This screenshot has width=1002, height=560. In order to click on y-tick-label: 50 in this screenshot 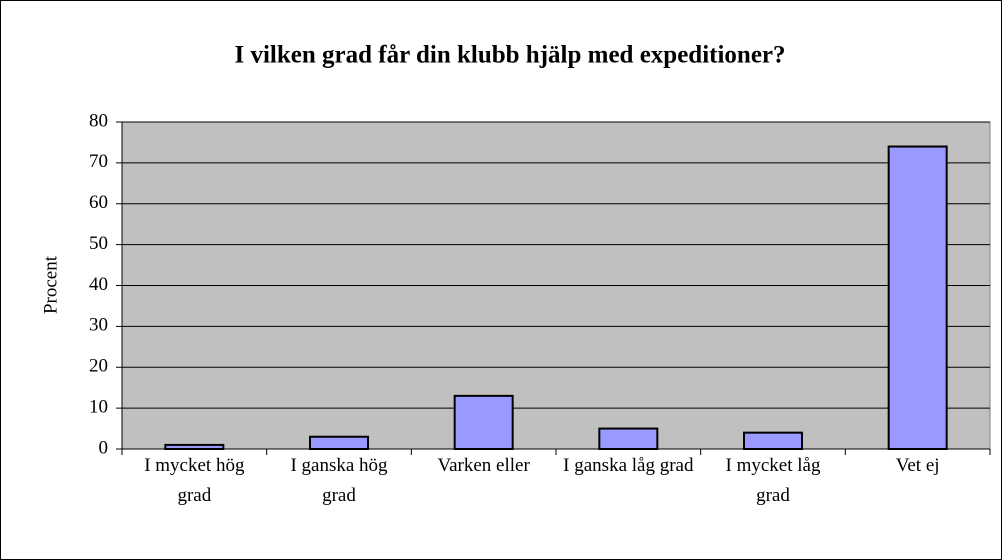, I will do `click(98, 243)`.